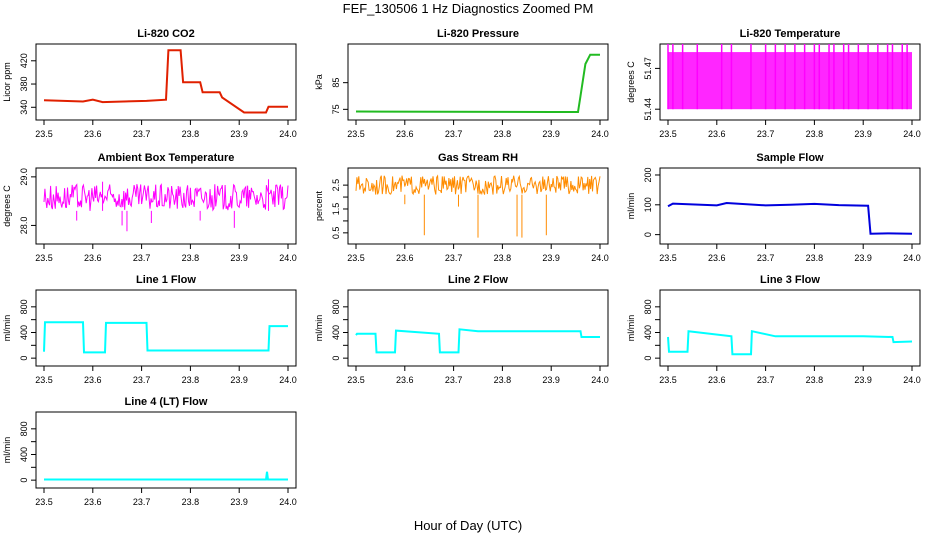 This screenshot has width=936, height=540. Describe the element at coordinates (24, 84) in the screenshot. I see `y-tick-label: 380` at that location.